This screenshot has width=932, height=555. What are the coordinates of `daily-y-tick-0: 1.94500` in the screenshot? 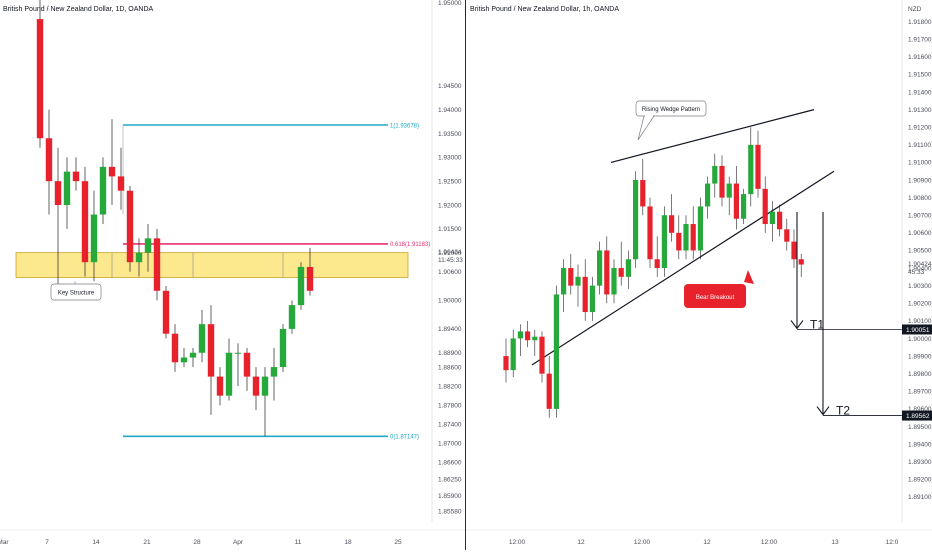 It's located at (450, 86).